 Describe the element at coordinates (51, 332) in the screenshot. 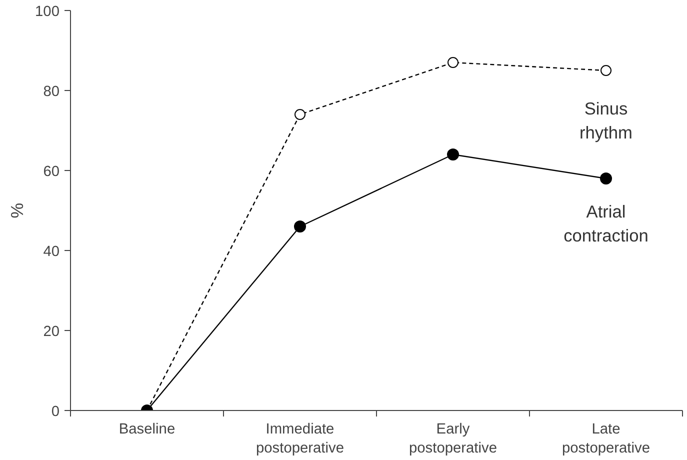

I see `y-tick-label: 20` at that location.